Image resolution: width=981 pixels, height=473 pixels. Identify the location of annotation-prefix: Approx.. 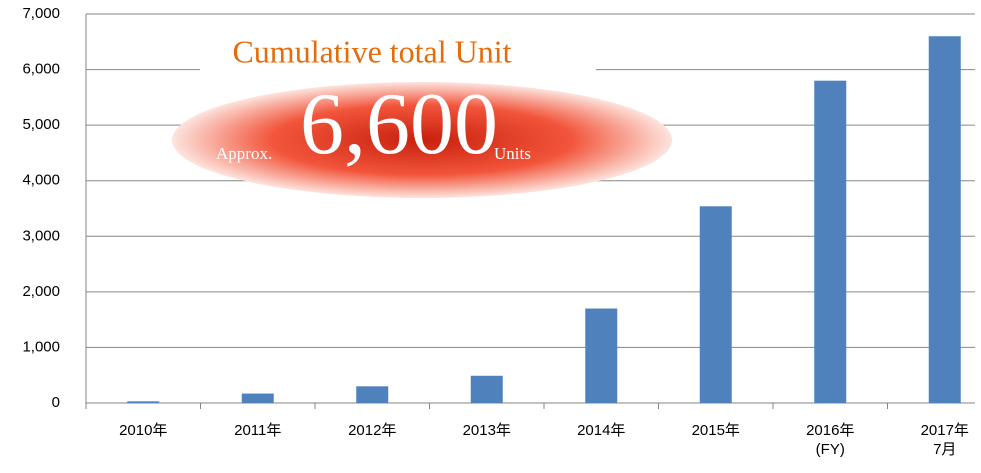
(244, 153).